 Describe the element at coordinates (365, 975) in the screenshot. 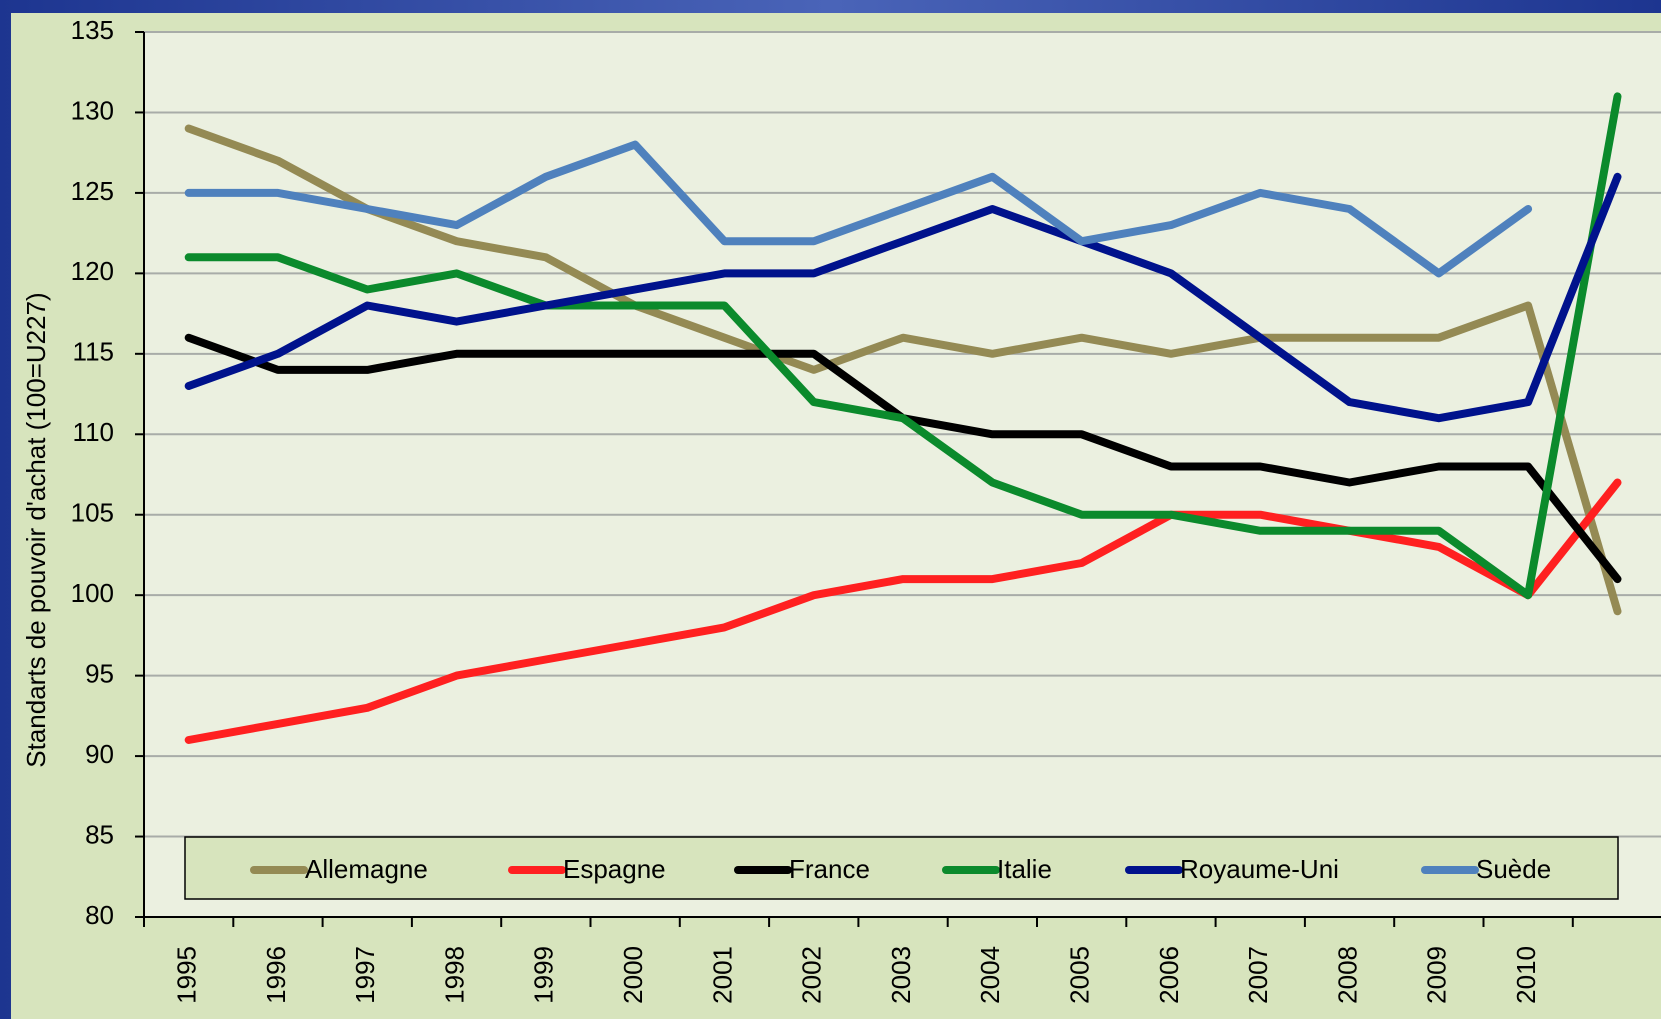

I see `x-tick-label: 1997` at that location.